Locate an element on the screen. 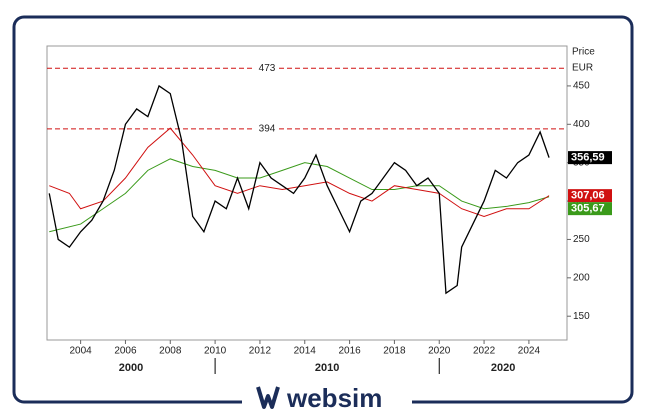 This screenshot has height=419, width=653. y-tick-label: 250 is located at coordinates (581, 239).